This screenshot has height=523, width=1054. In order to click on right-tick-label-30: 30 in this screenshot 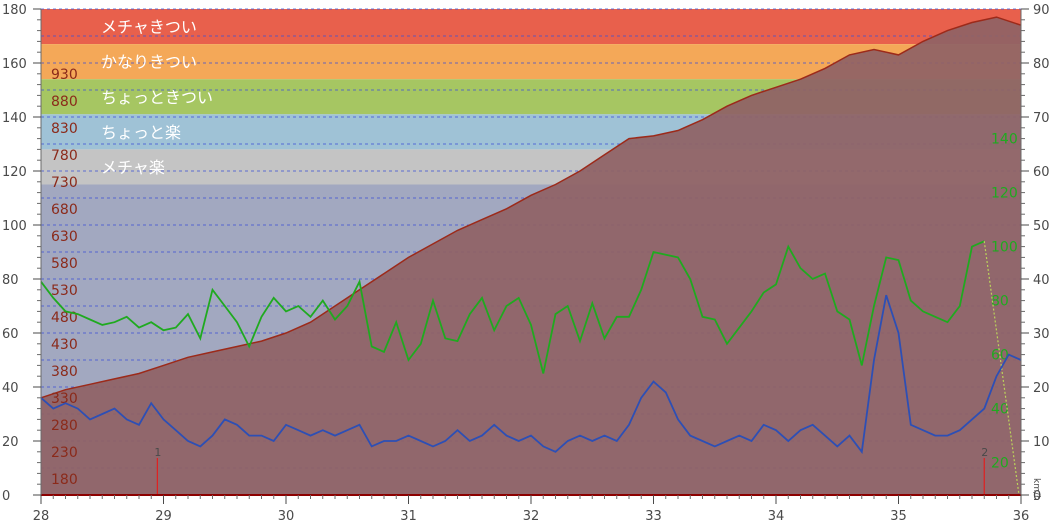, I will do `click(1041, 334)`.